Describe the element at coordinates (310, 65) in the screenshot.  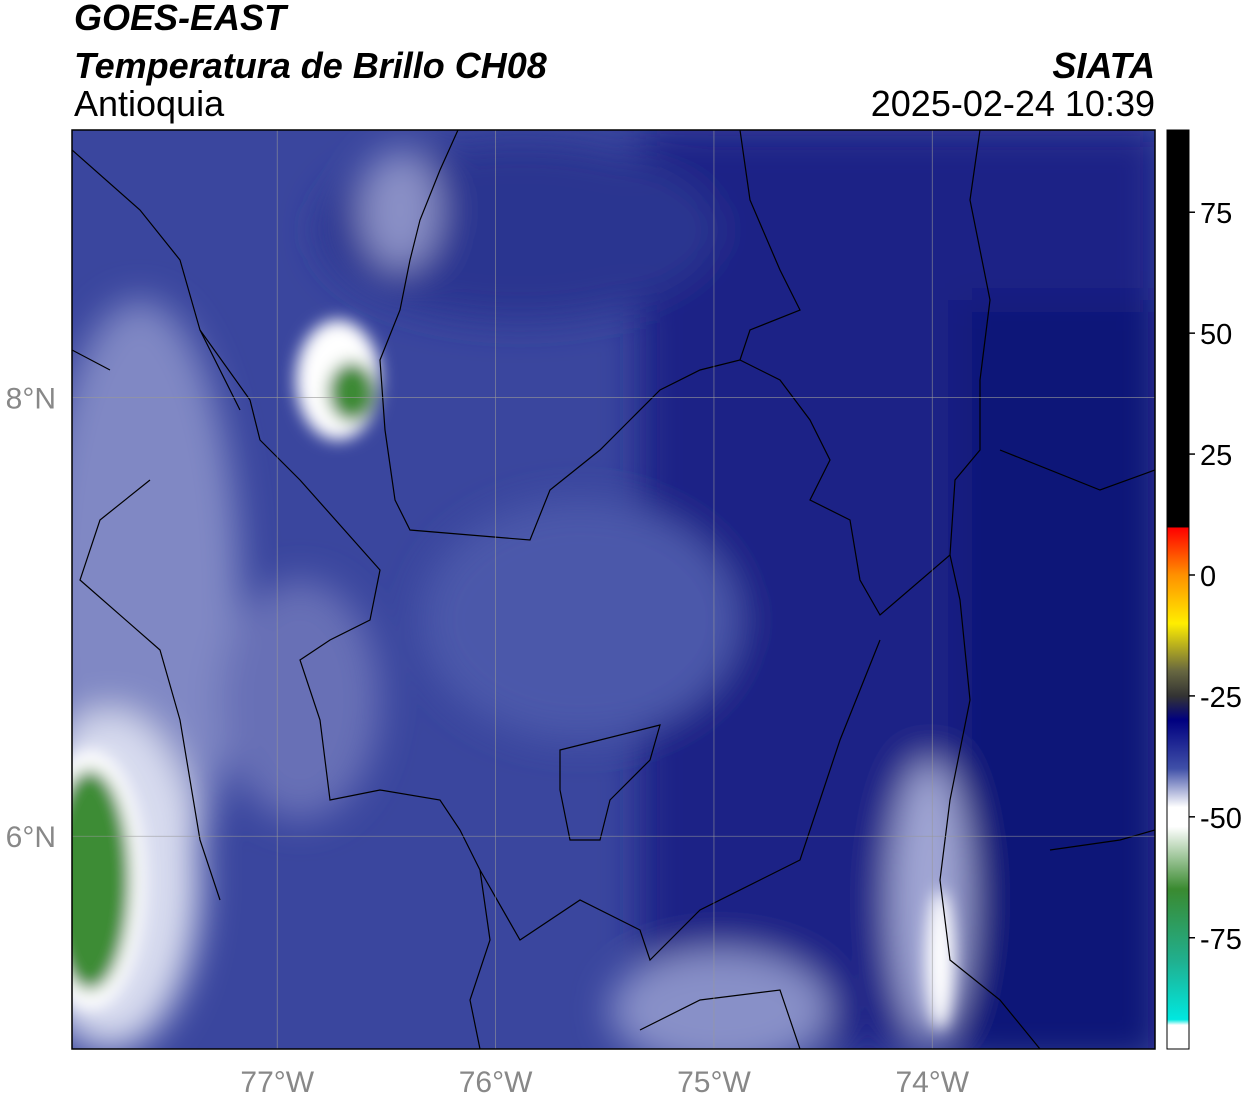
I see `subtitle: Temperatura de Brillo CH08` at that location.